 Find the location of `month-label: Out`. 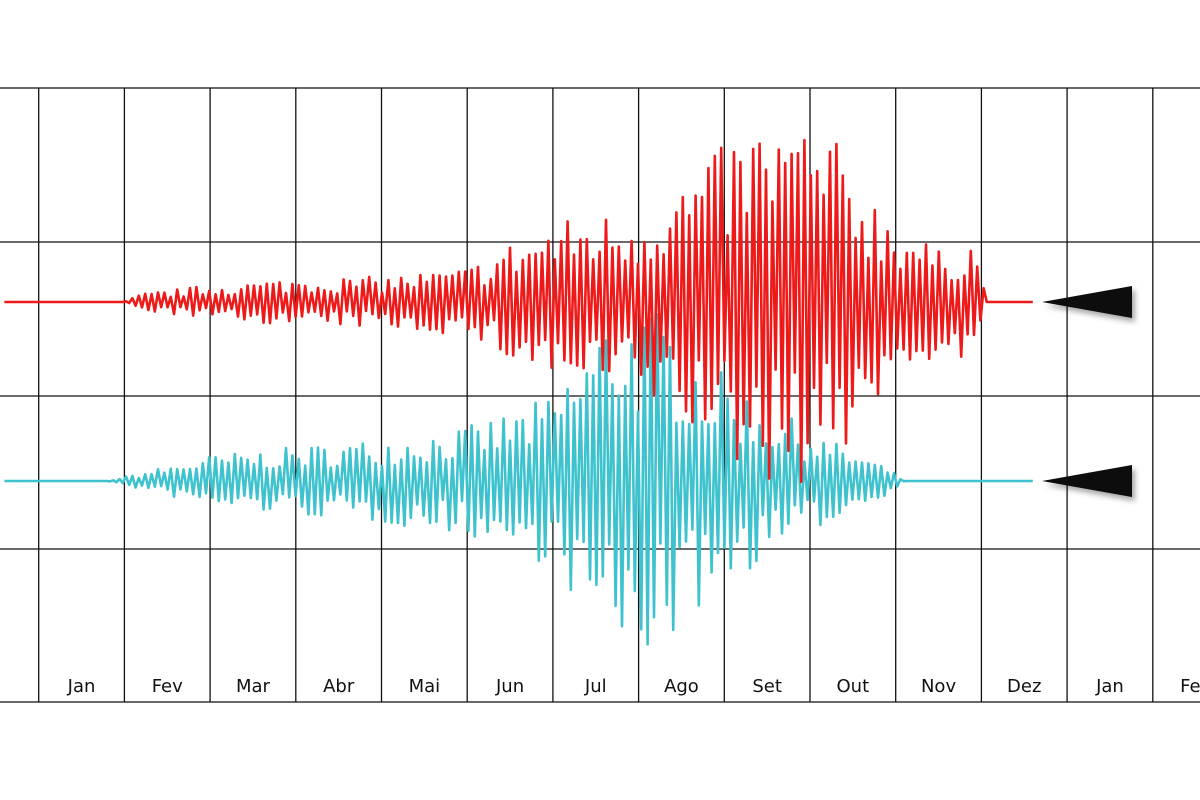

month-label: Out is located at coordinates (853, 686).